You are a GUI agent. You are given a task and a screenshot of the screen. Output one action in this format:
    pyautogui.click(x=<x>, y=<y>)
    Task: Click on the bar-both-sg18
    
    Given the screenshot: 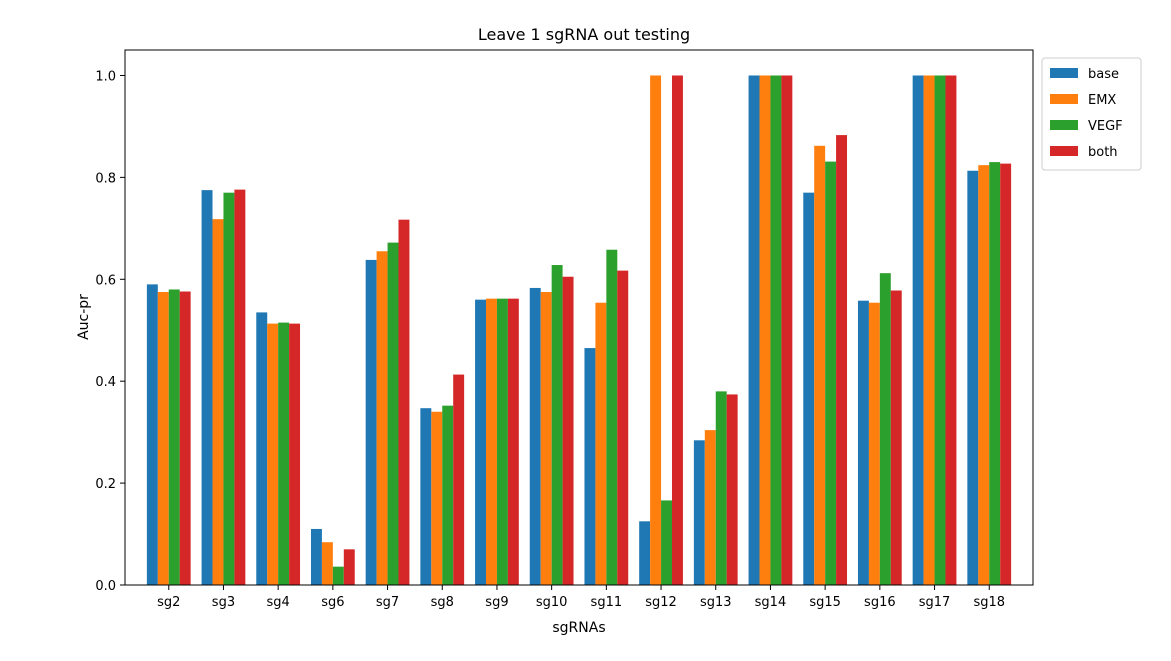 What is the action you would take?
    pyautogui.click(x=1006, y=374)
    